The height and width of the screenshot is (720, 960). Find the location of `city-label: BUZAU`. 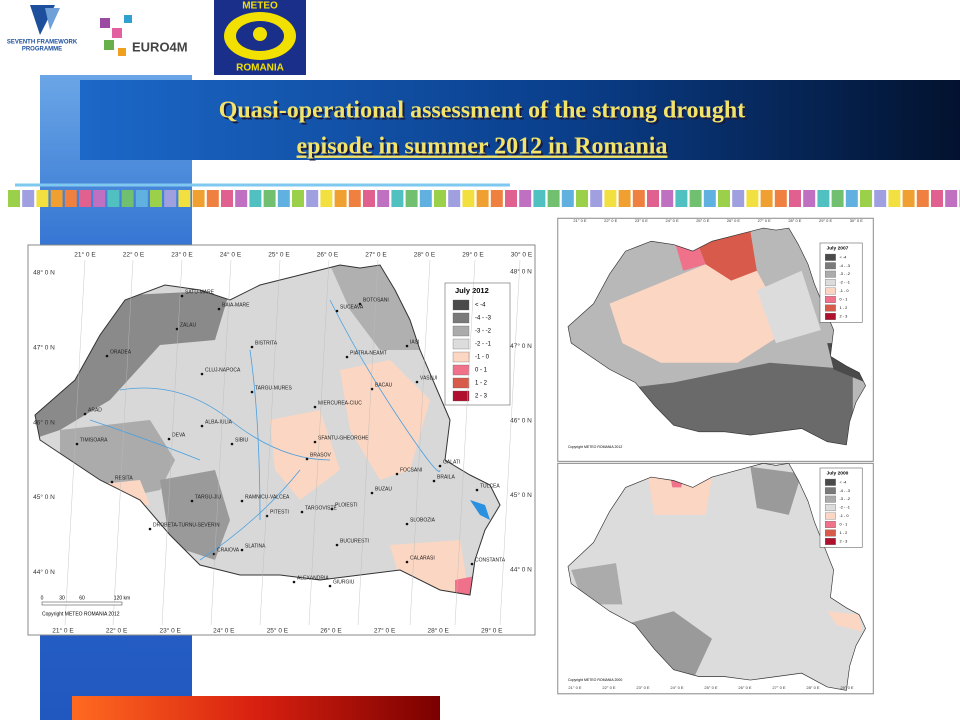

city-label: BUZAU is located at coordinates (383, 489).